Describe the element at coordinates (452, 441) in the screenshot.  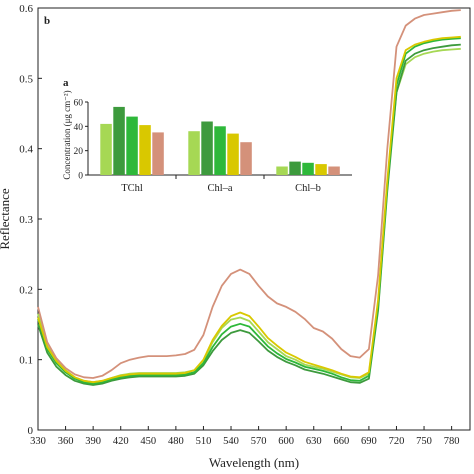
I see `main-x-tick-label: 780` at that location.